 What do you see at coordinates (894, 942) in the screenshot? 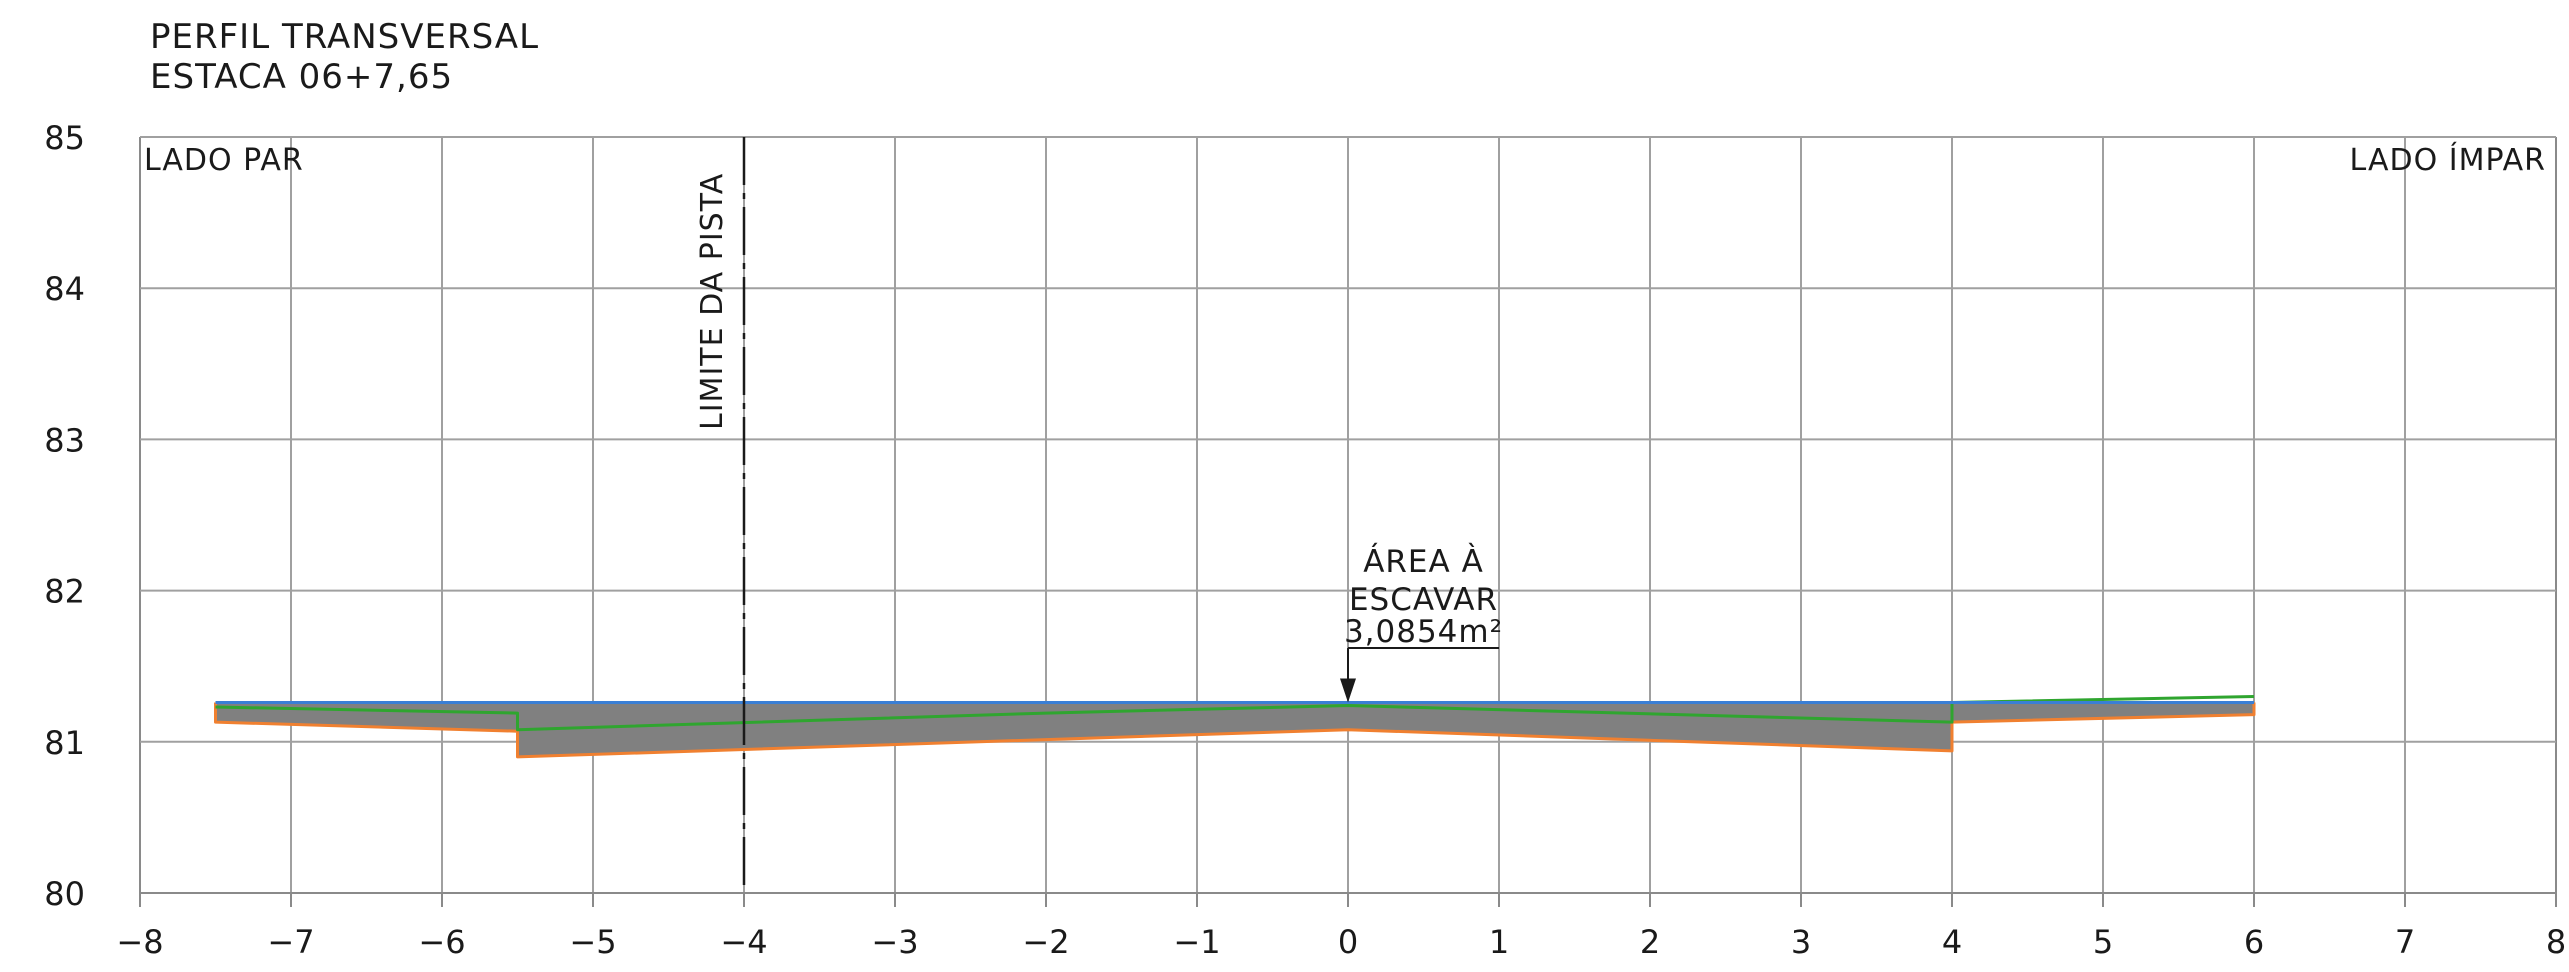
I see `x-tick-label: −3` at bounding box center [894, 942].